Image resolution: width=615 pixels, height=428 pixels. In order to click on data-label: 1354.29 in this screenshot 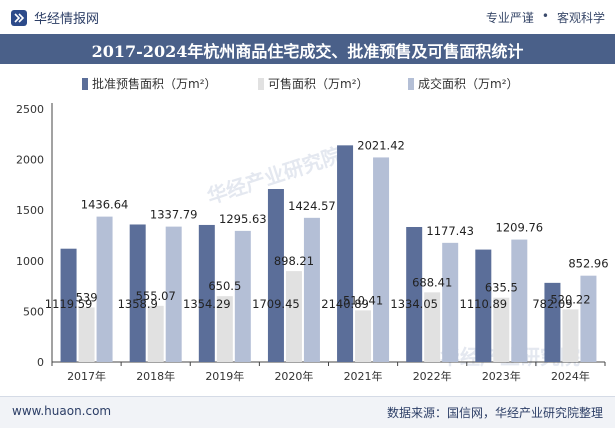, I will do `click(207, 304)`.